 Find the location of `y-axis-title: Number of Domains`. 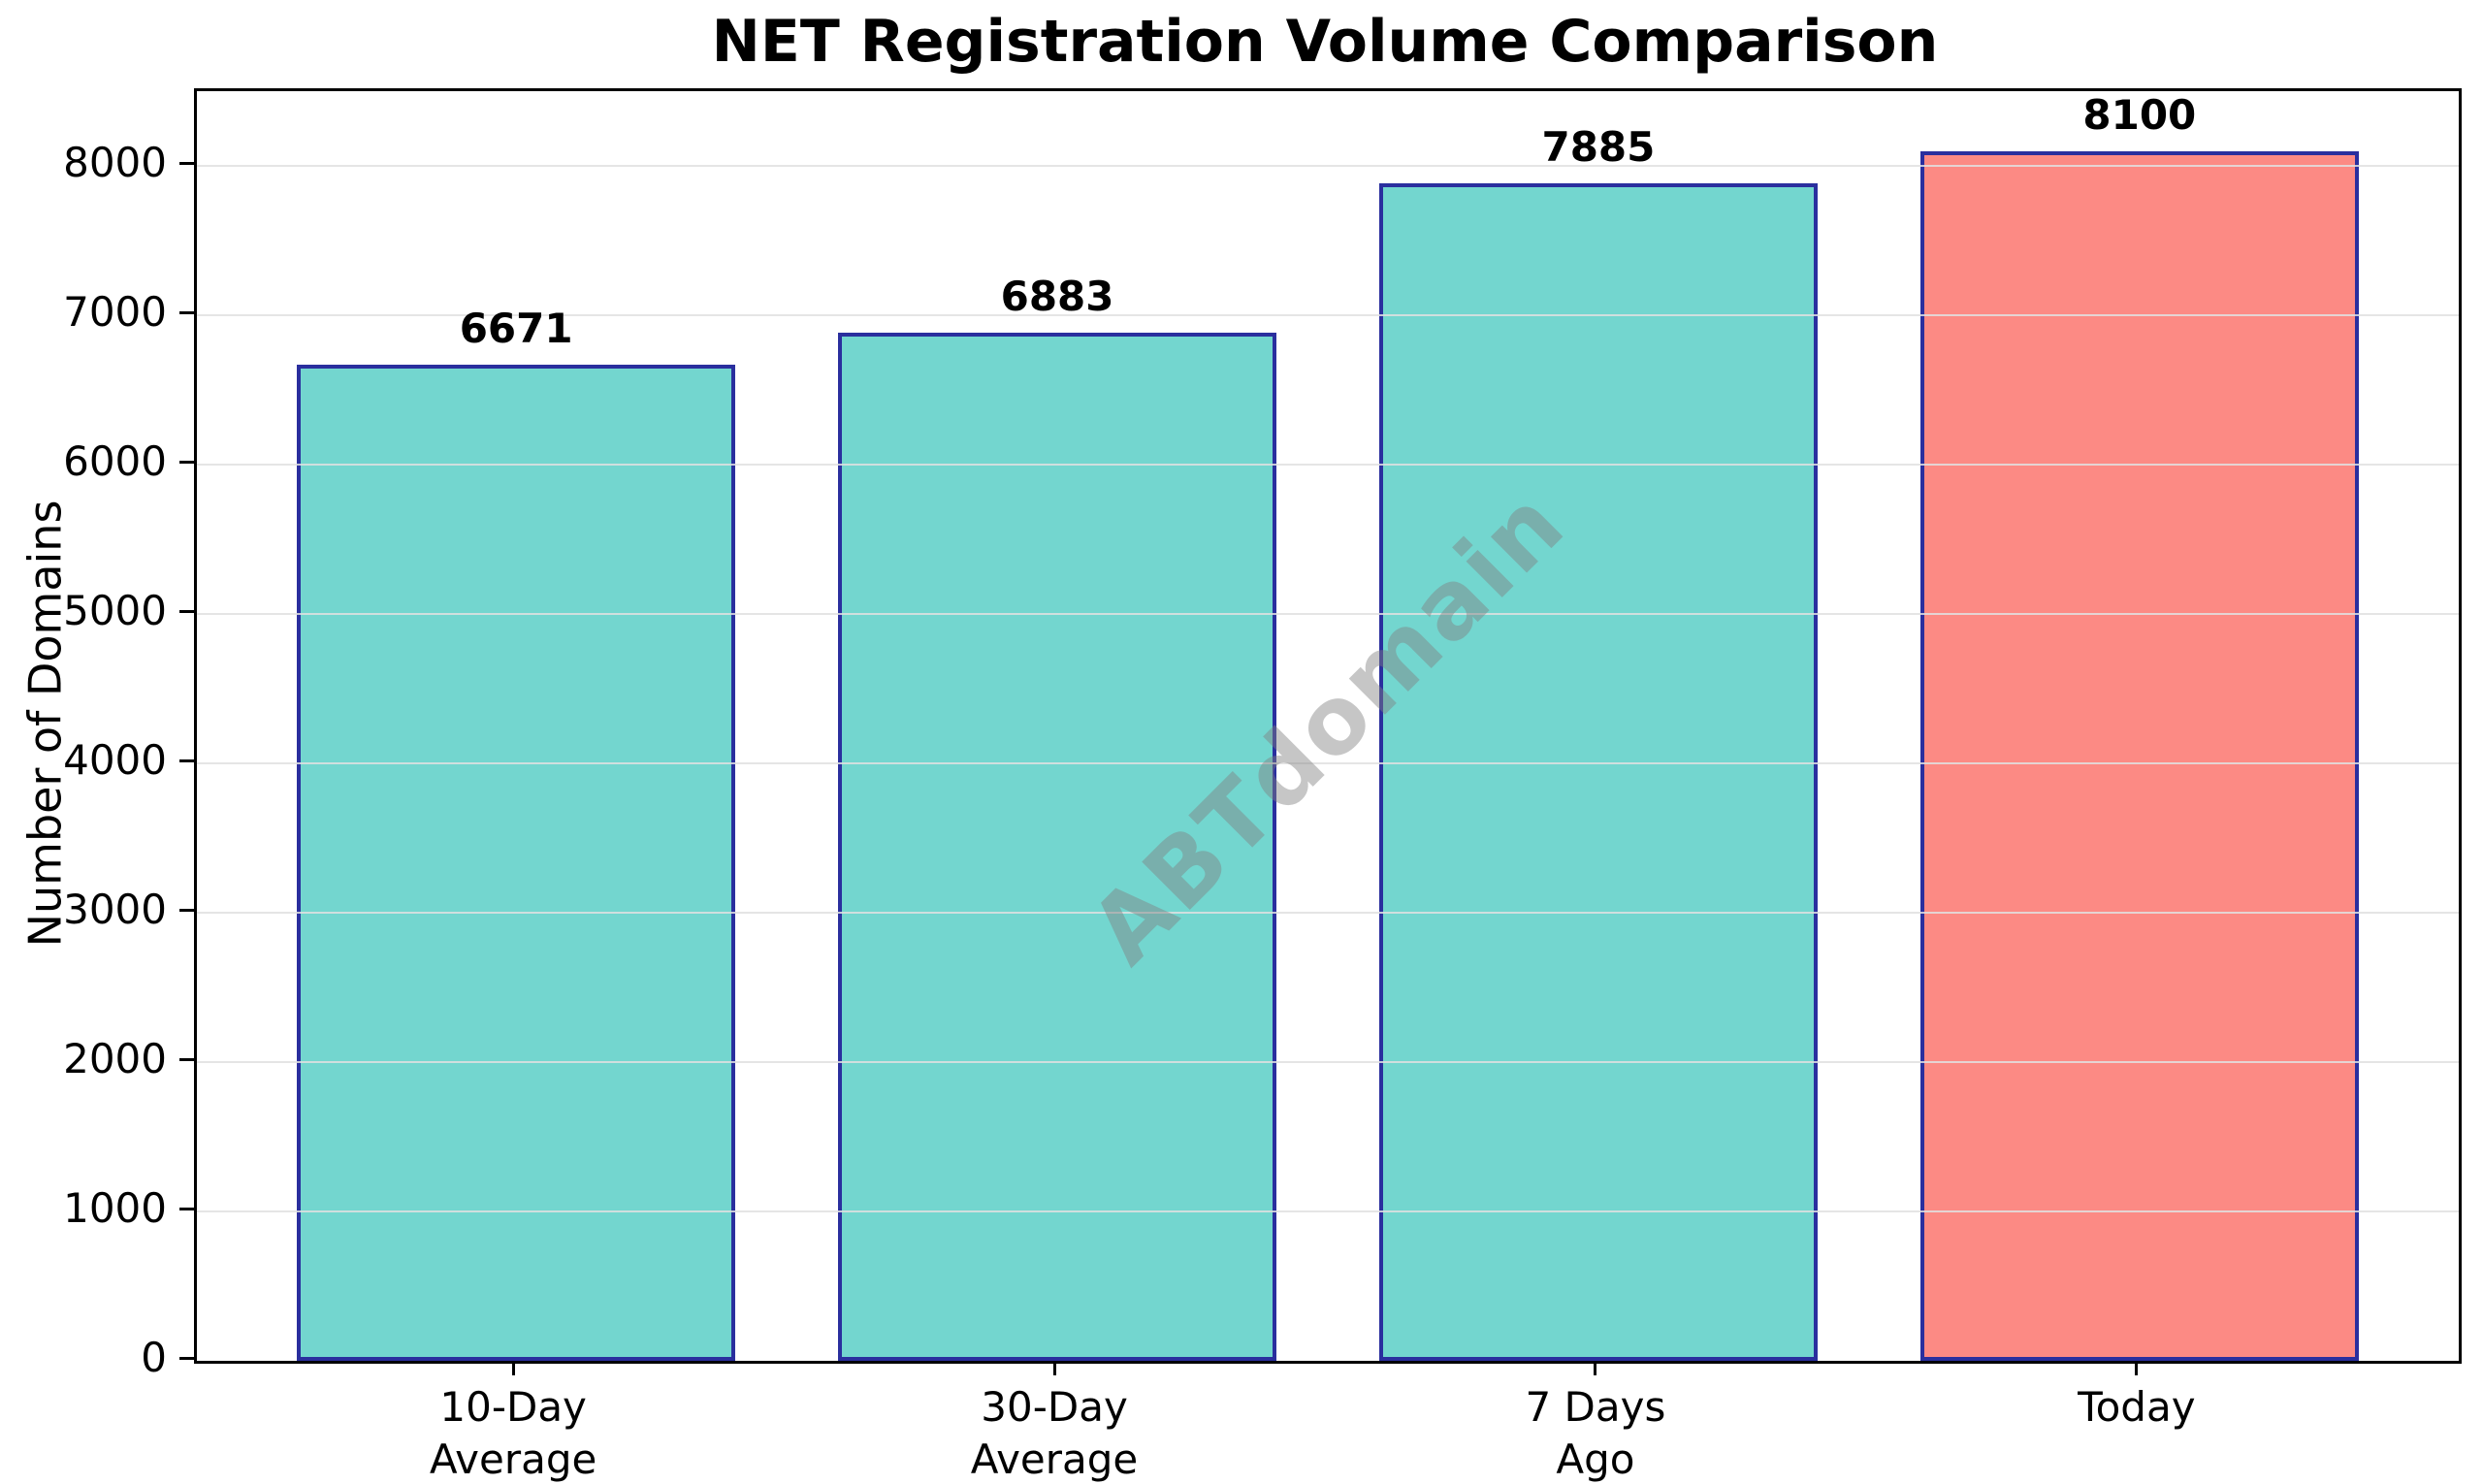

y-axis-title: Number of Domains is located at coordinates (45, 723).